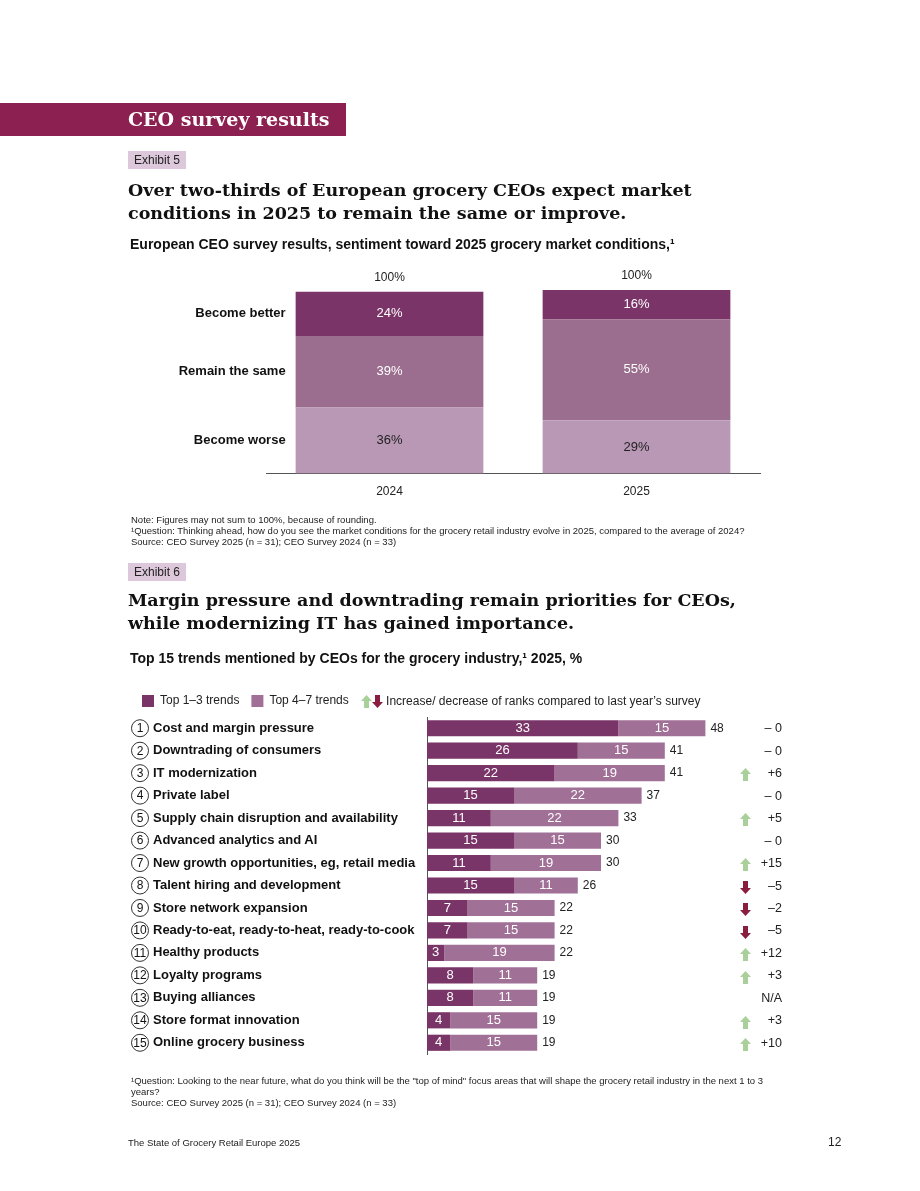 The height and width of the screenshot is (1191, 920). Describe the element at coordinates (198, 974) in the screenshot. I see `y-tick-label: 12 Loyalty programs` at that location.